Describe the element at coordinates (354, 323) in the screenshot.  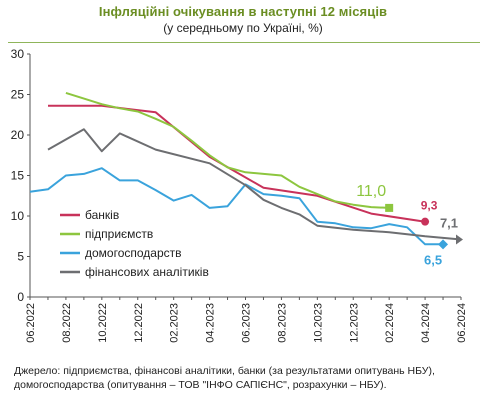
I see `x-tick-label: 12.2023` at that location.